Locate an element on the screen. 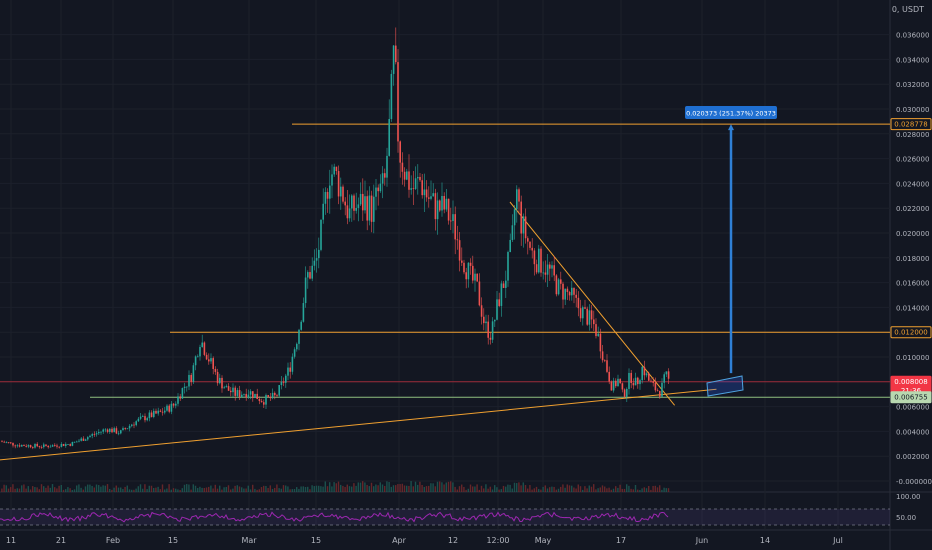 The image size is (932, 550). measure-arrow-head is located at coordinates (731, 127).